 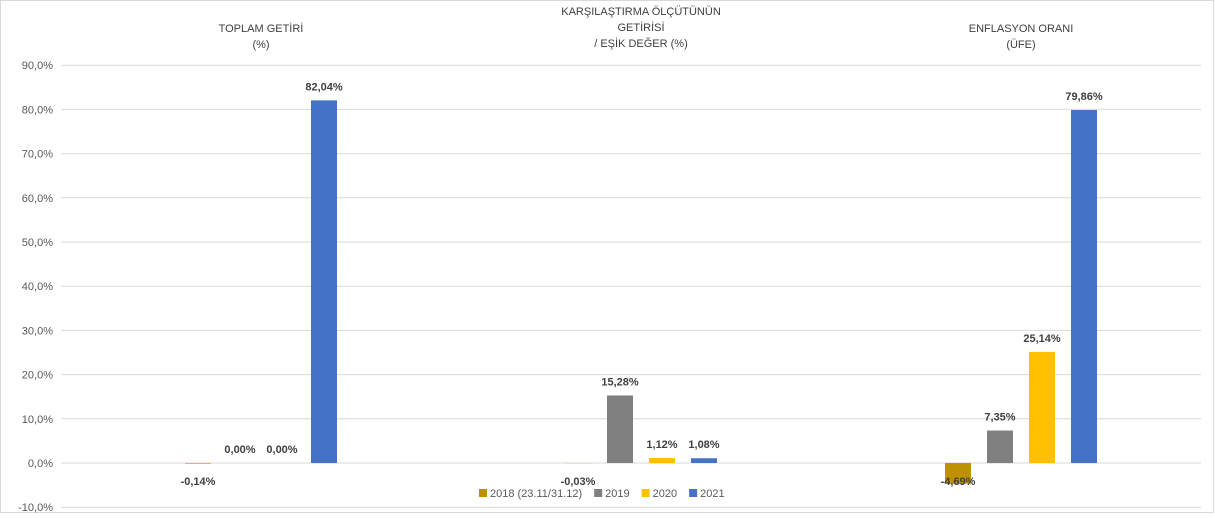 I want to click on legend: 2018 (23.11/31.12) 2019 2020 2021, so click(x=602, y=494).